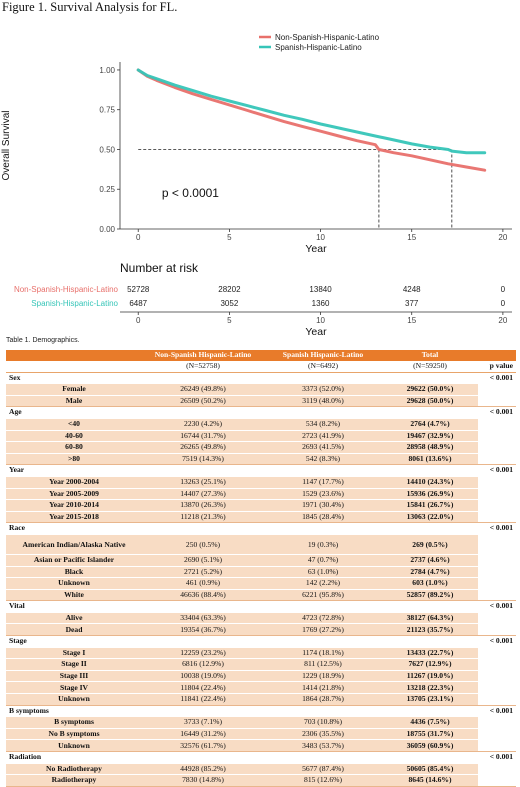 This screenshot has width=520, height=787. What do you see at coordinates (323, 675) in the screenshot?
I see `cell-spanish: 1229 (18.9%)` at bounding box center [323, 675].